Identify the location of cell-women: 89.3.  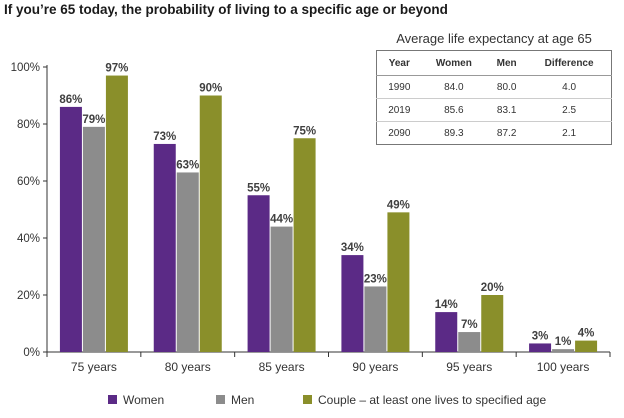
(454, 133).